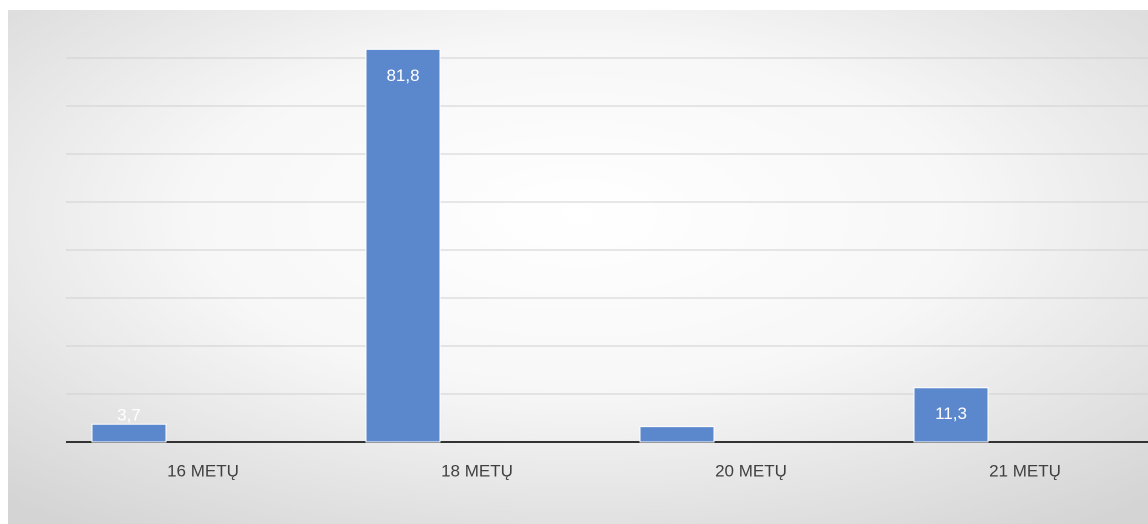 Image resolution: width=1148 pixels, height=524 pixels. I want to click on x-tick-label: 20 METŲ, so click(751, 470).